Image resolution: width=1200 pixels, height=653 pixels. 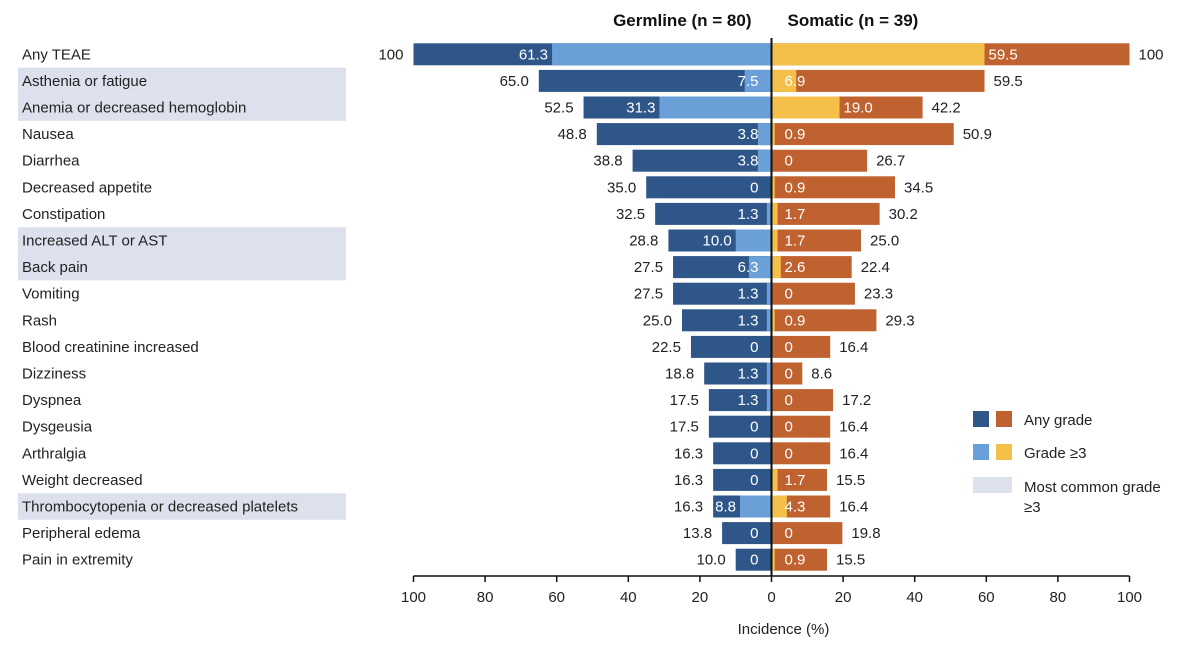 What do you see at coordinates (856, 400) in the screenshot?
I see `somatic-any-grade-label: 17.2` at bounding box center [856, 400].